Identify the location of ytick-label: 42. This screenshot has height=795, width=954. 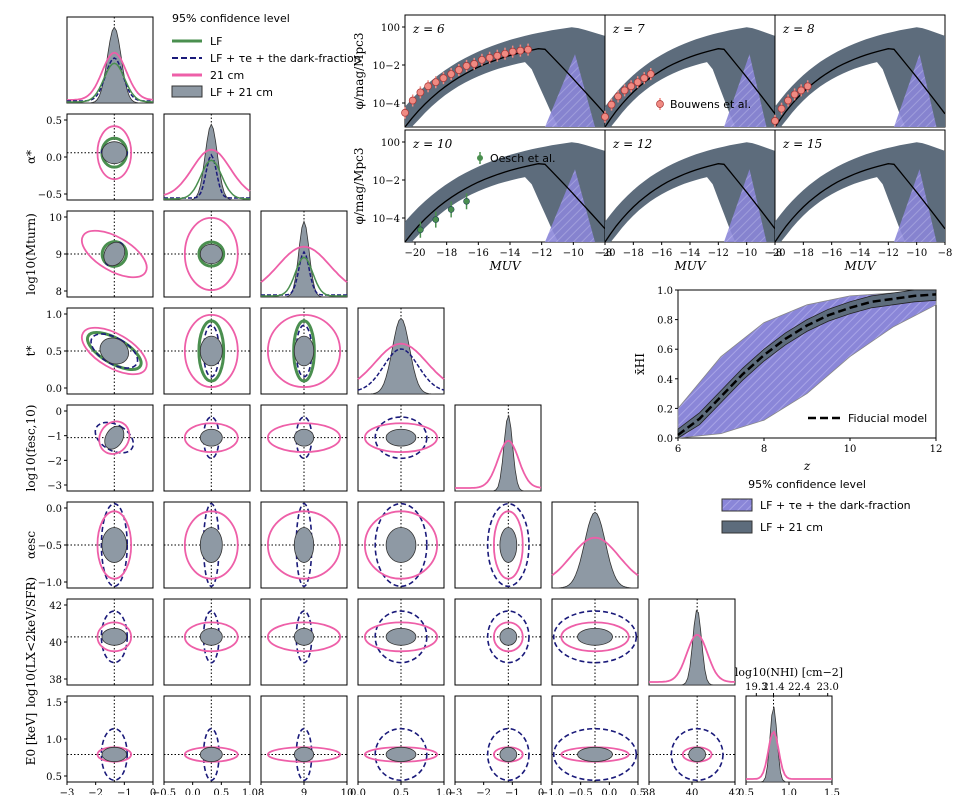
(55, 606).